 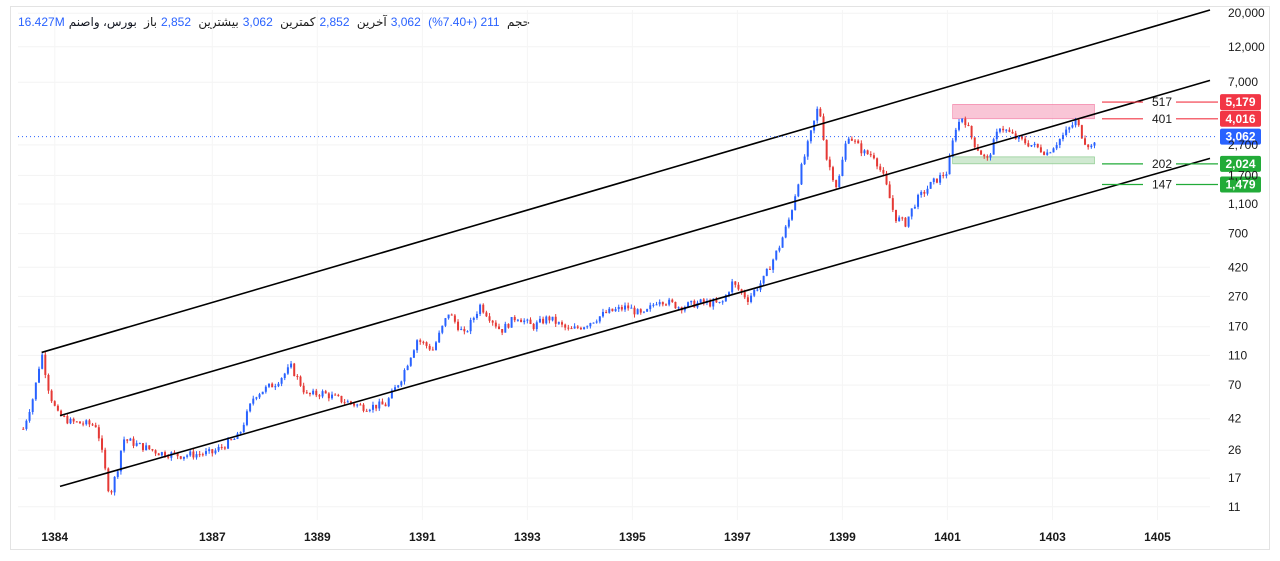 I want to click on close-value: 3,062, so click(x=405, y=22).